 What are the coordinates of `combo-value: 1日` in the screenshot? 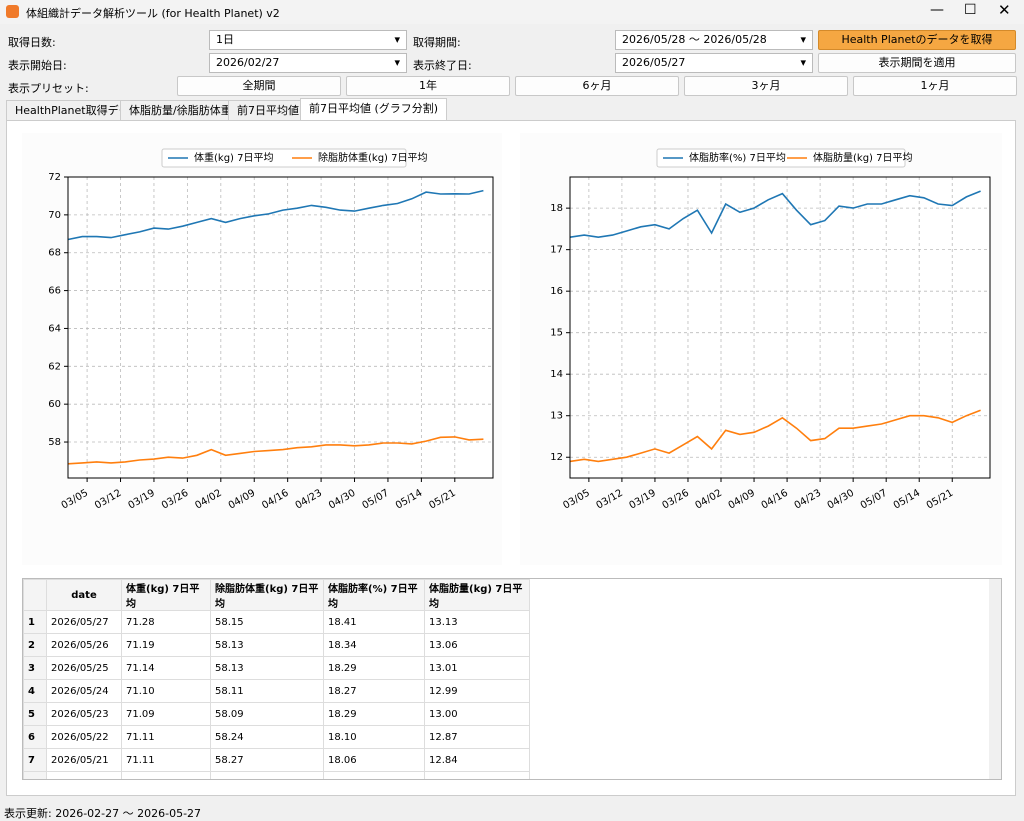 It's located at (225, 39).